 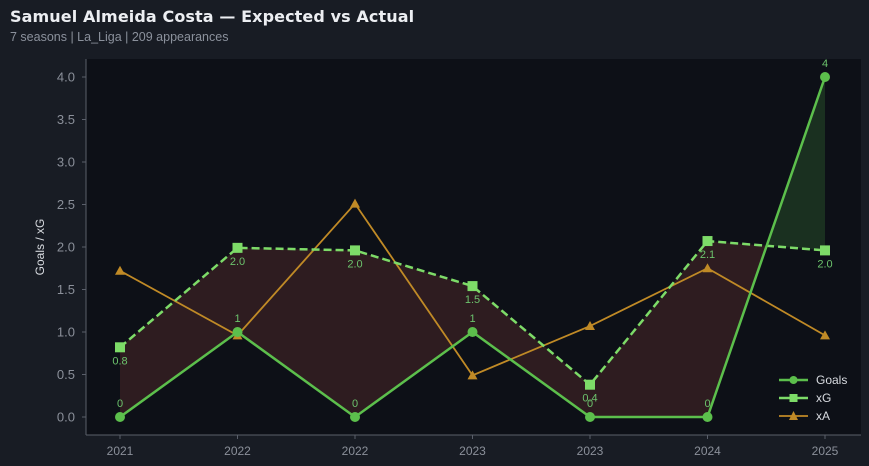 I want to click on y-tick-label: 0.0, so click(x=66, y=417).